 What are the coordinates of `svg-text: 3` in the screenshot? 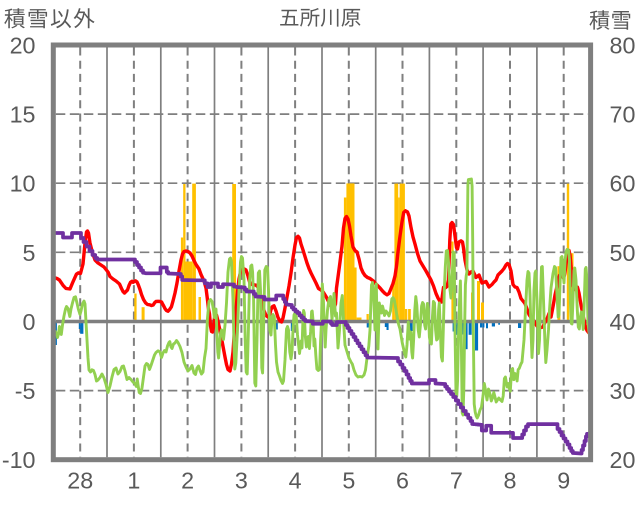 It's located at (241, 480).